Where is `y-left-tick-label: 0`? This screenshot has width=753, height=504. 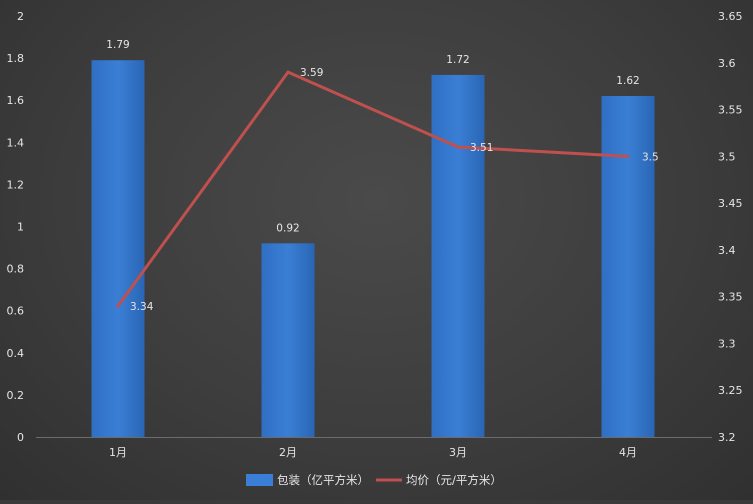 y-left-tick-label: 0 is located at coordinates (20, 437).